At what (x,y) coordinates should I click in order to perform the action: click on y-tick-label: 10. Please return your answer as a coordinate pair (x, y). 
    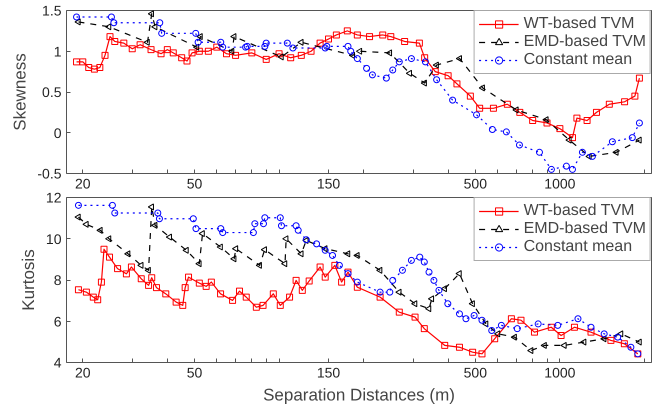
    Looking at the image, I should click on (54, 238).